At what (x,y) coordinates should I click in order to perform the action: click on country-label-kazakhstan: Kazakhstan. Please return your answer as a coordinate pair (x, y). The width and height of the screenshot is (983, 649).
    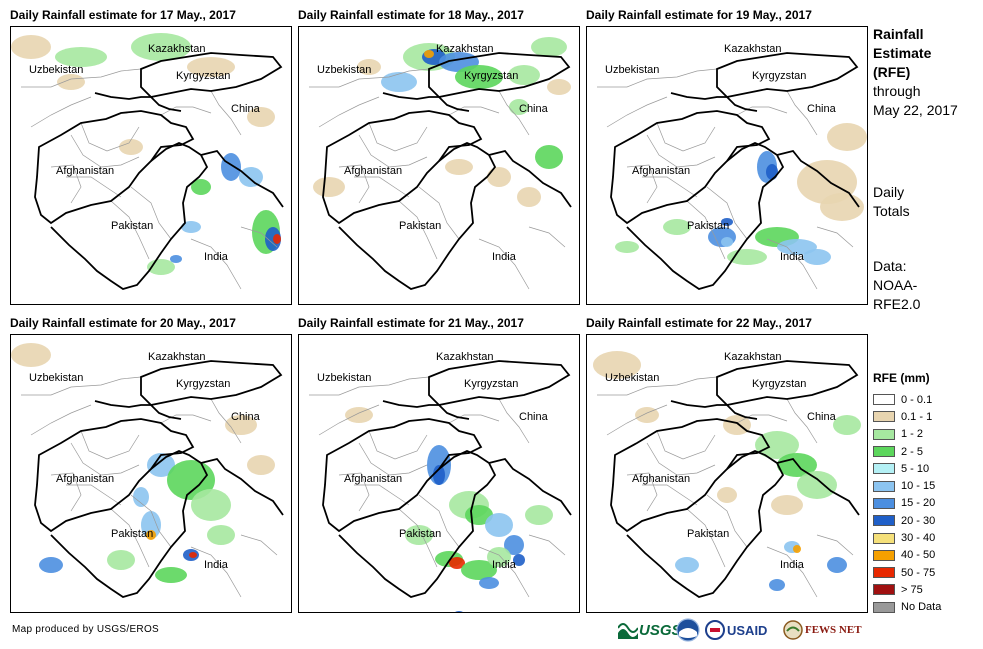
    Looking at the image, I should click on (465, 49).